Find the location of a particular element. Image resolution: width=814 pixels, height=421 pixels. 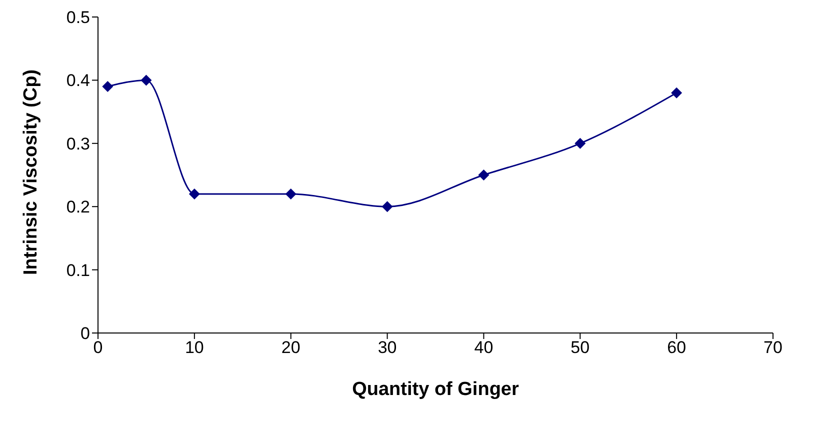

x-tick-label: 70 is located at coordinates (773, 348).